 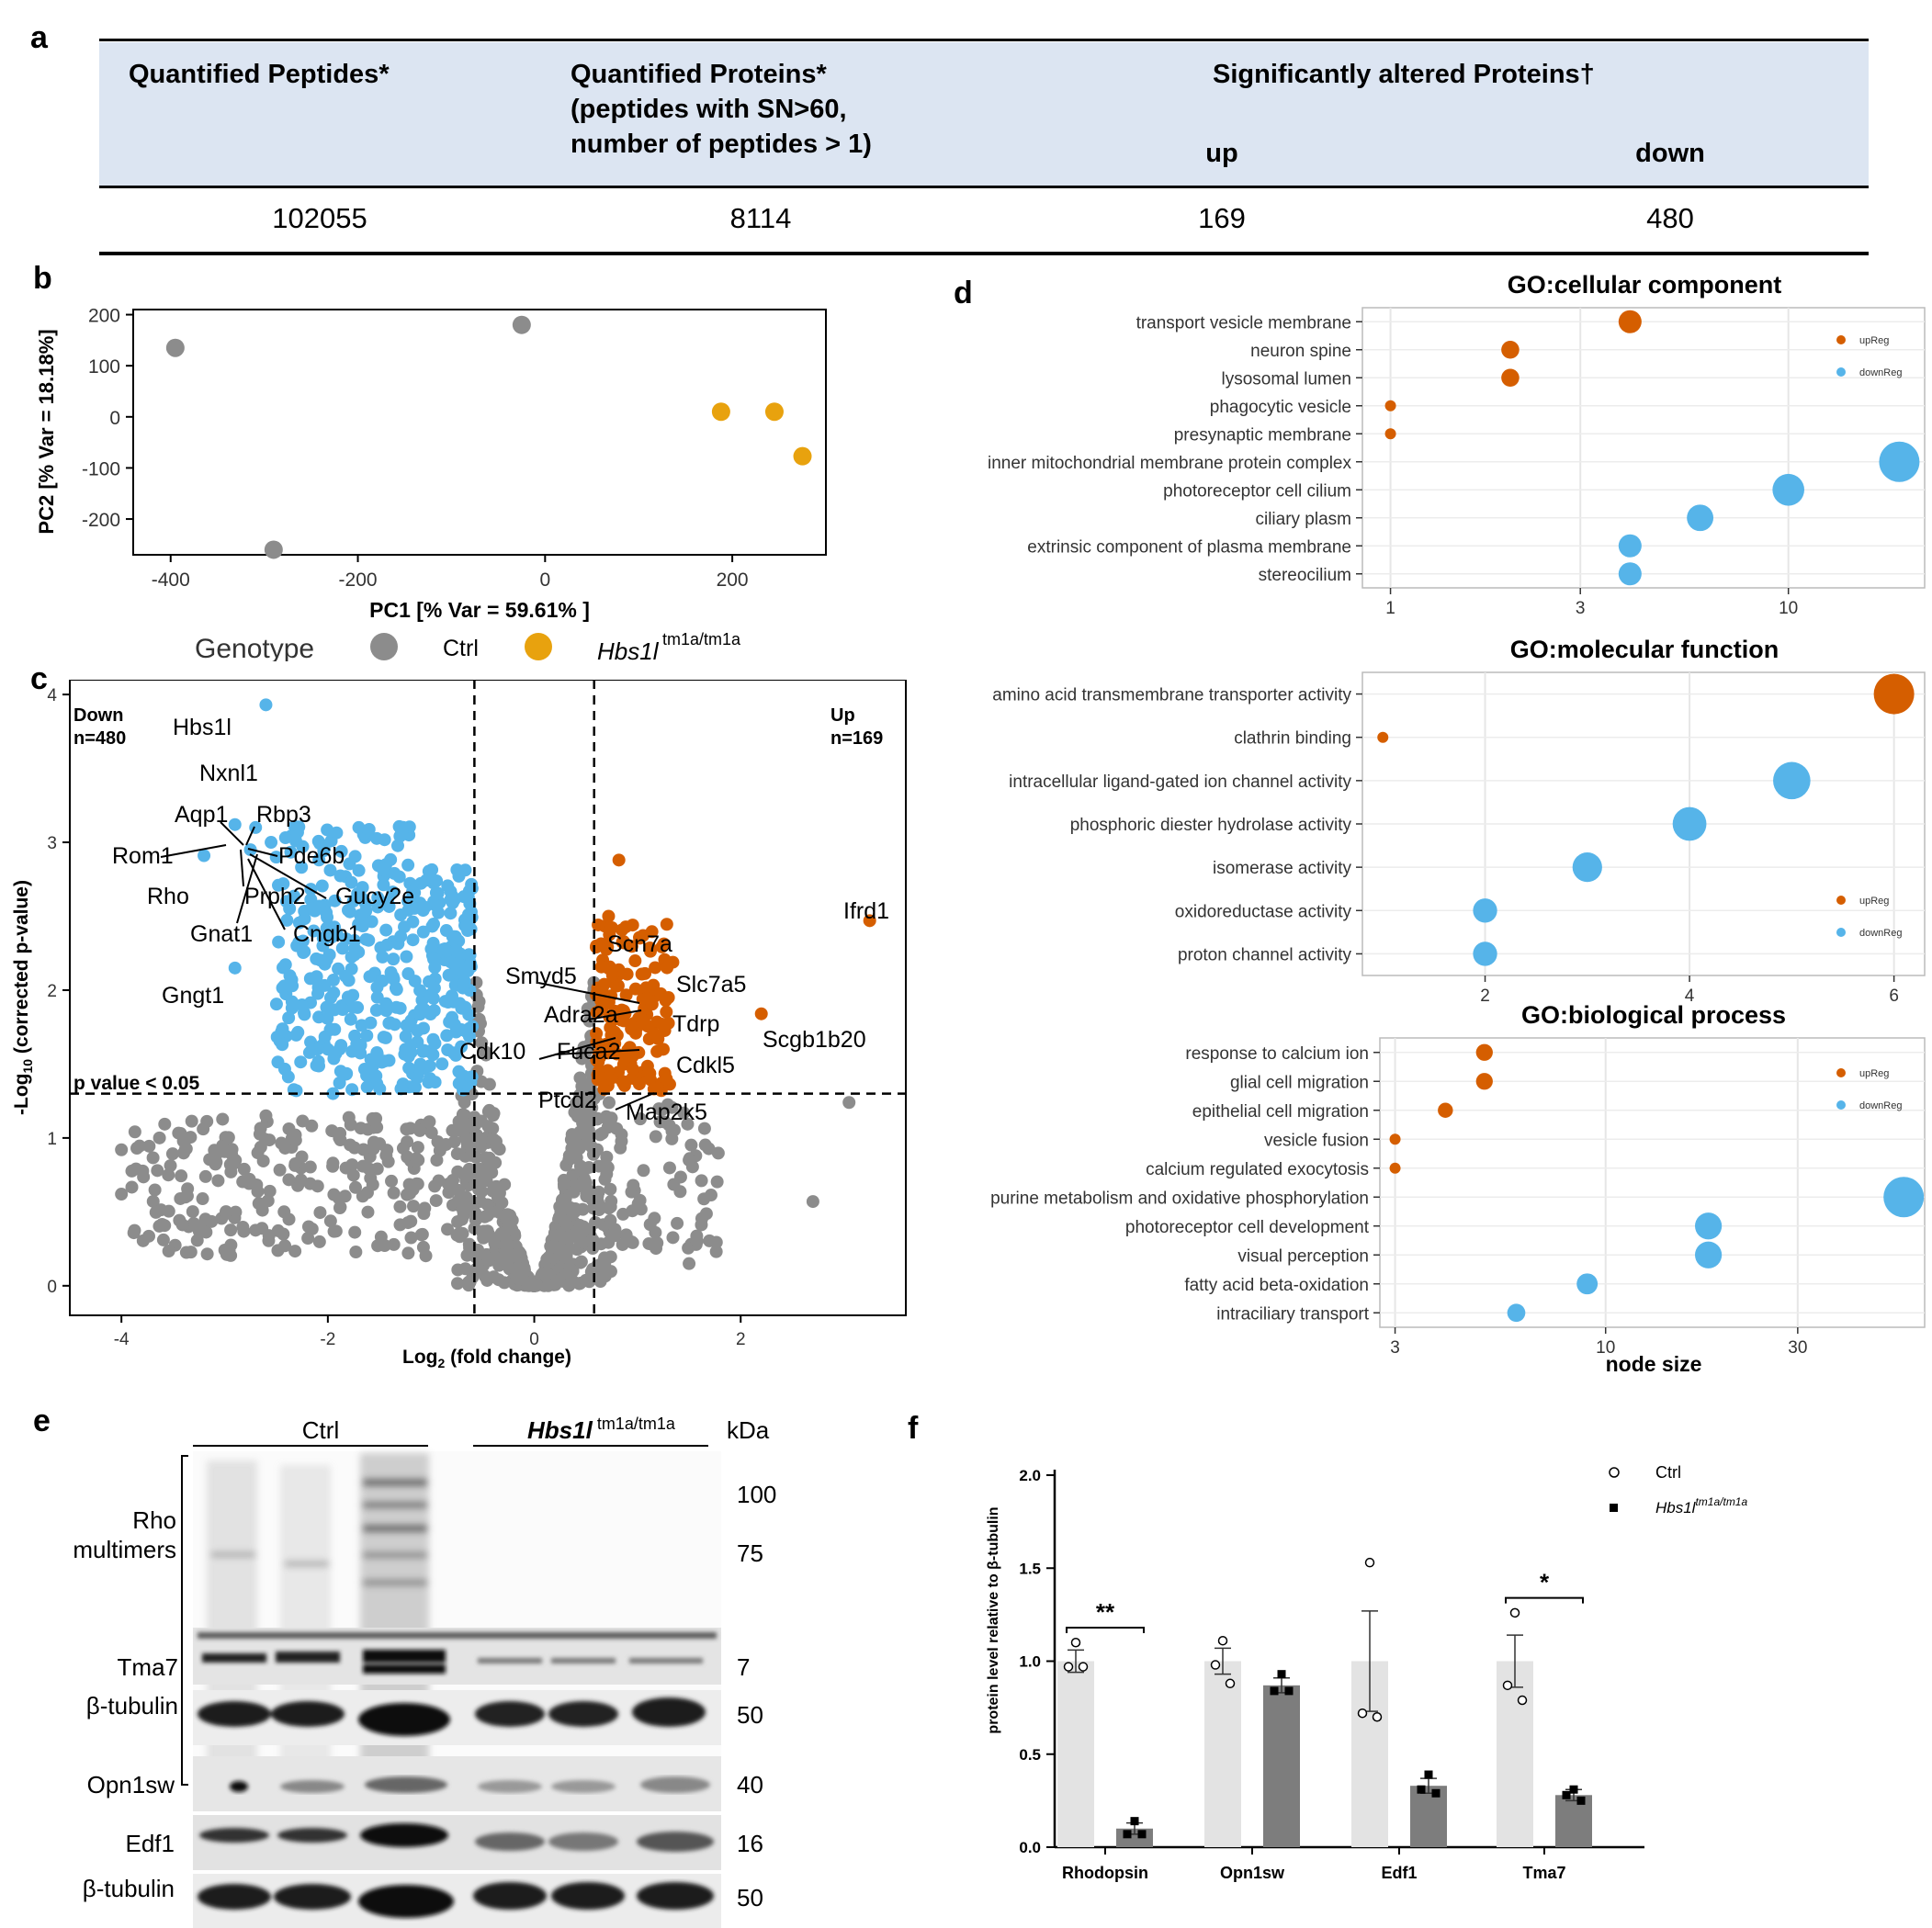 What do you see at coordinates (129, 1888) in the screenshot?
I see `blot-tubulin2-label: β-tubulin` at bounding box center [129, 1888].